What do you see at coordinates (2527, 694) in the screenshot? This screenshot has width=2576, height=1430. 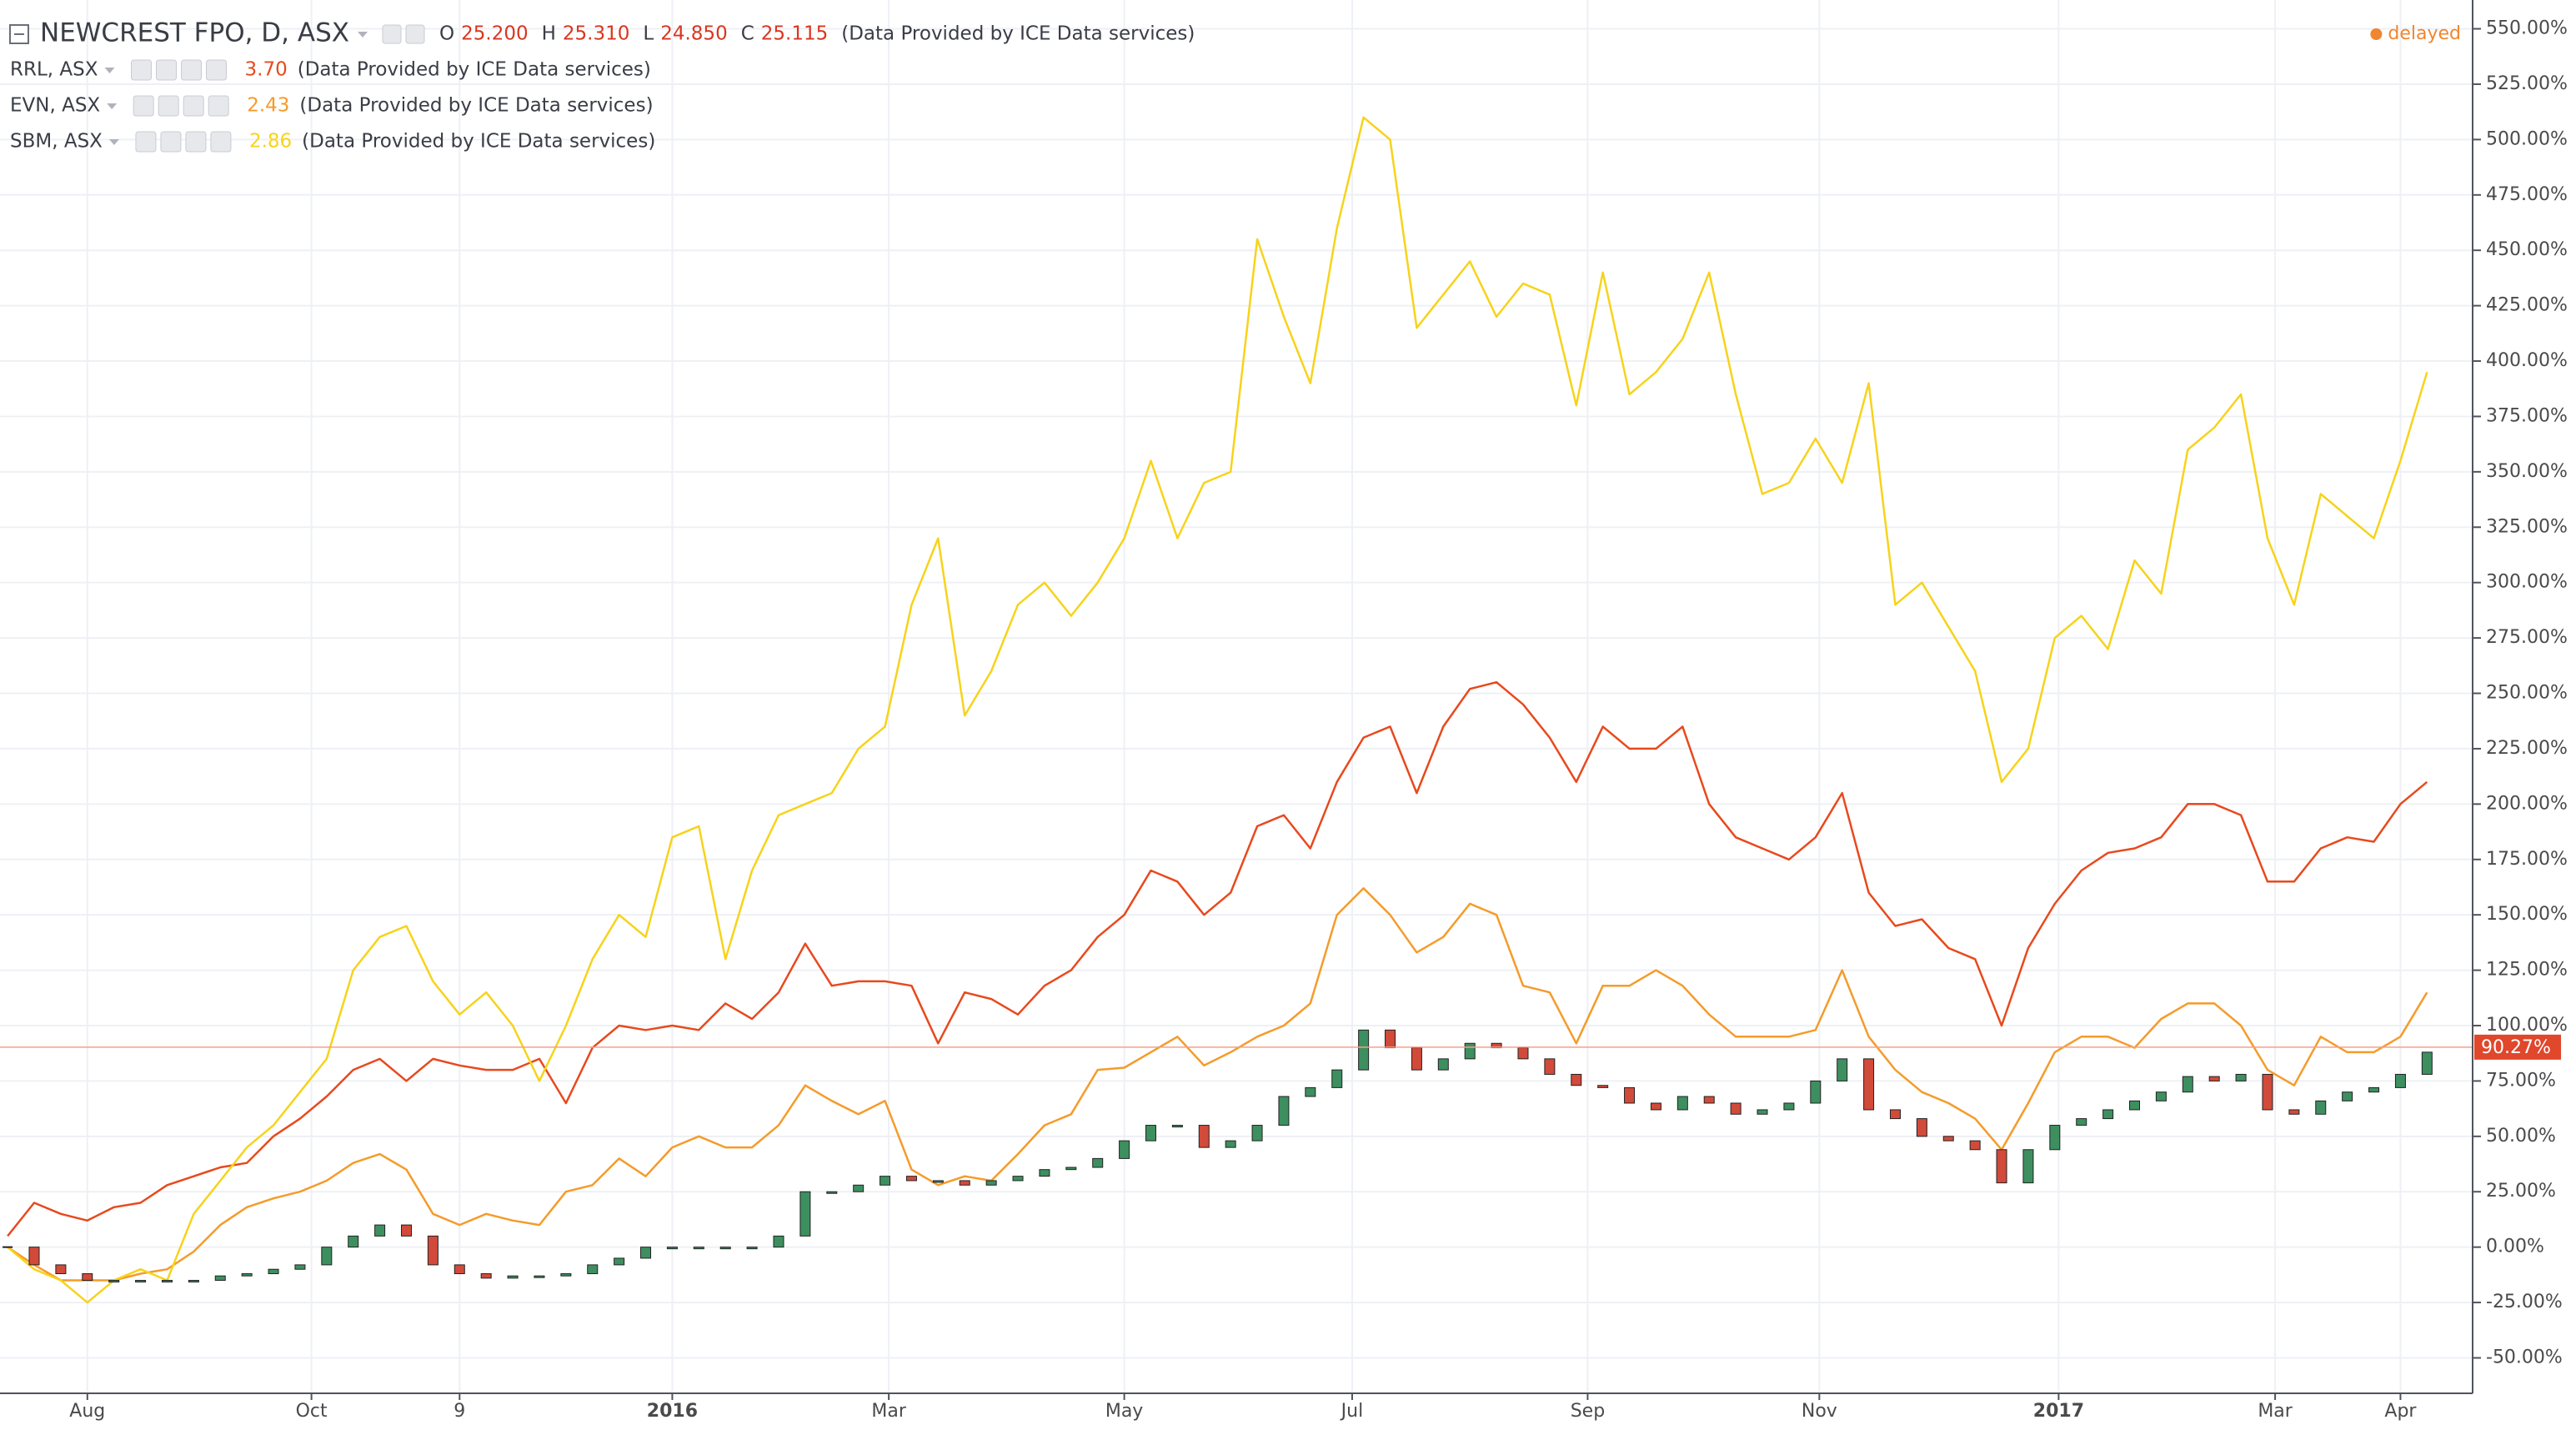 I see `y-tick-label: 250.00%` at bounding box center [2527, 694].